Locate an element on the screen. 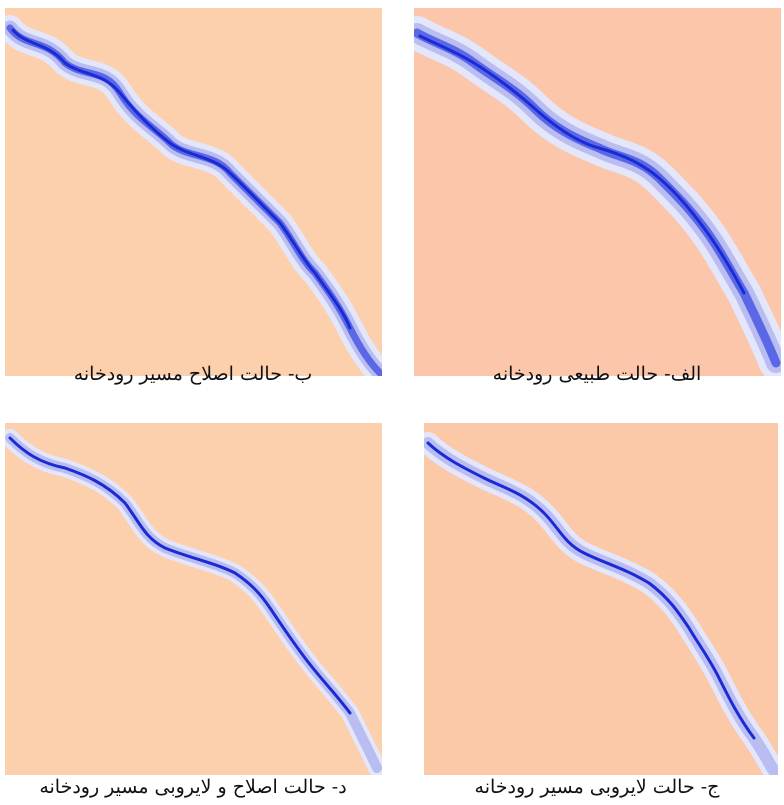  caption-d: د- حالت اصلاح و لایروبی مسیر رودخانه is located at coordinates (193, 787).